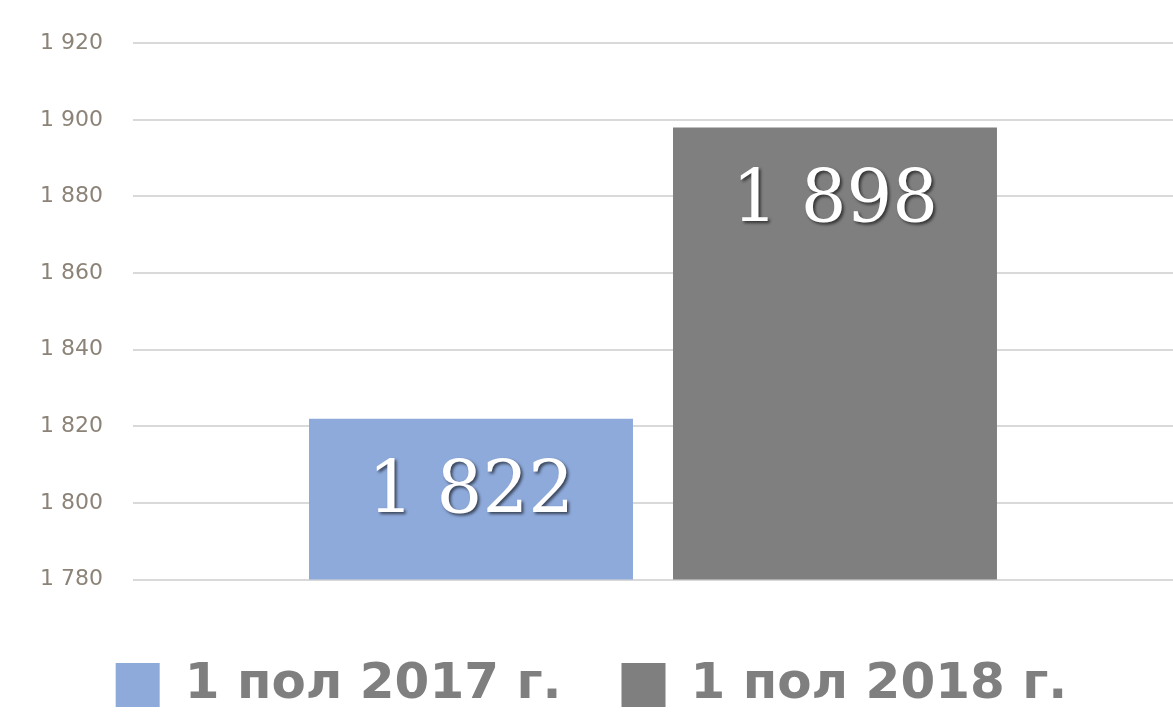 This screenshot has width=1173, height=720. What do you see at coordinates (71, 195) in the screenshot?
I see `y-tick-label: 1 880` at bounding box center [71, 195].